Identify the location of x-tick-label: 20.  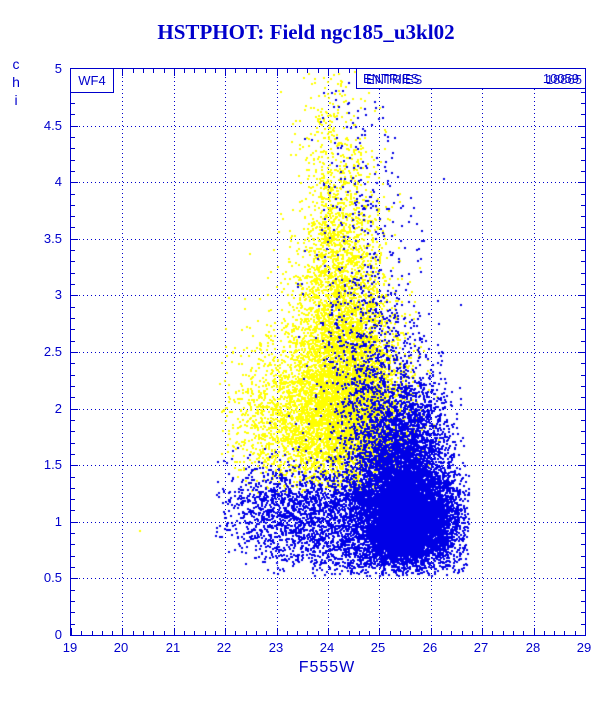
(121, 647).